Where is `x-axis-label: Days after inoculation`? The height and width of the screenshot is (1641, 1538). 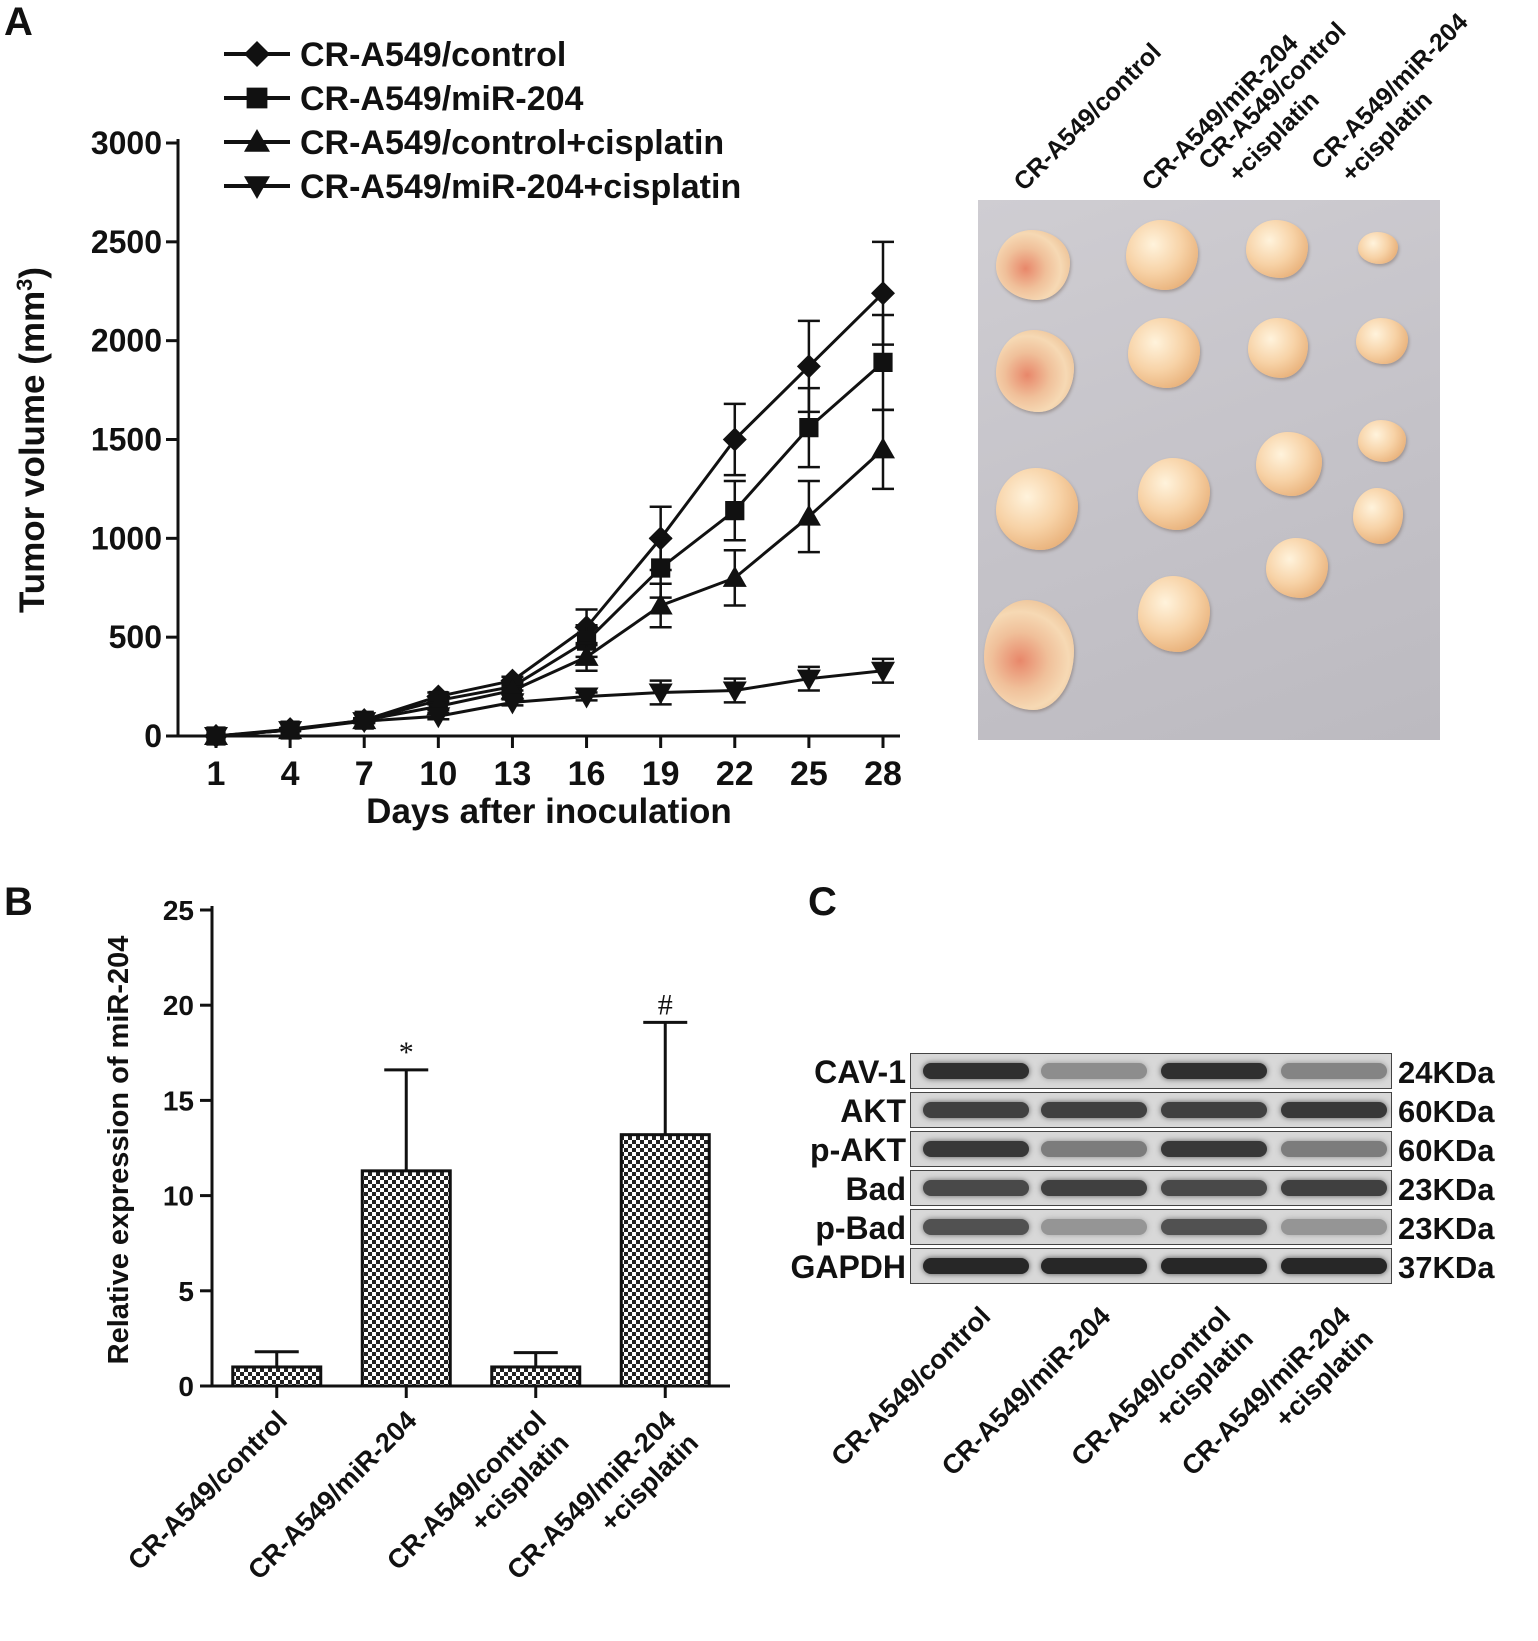
x-axis-label: Days after inoculation is located at coordinates (549, 811).